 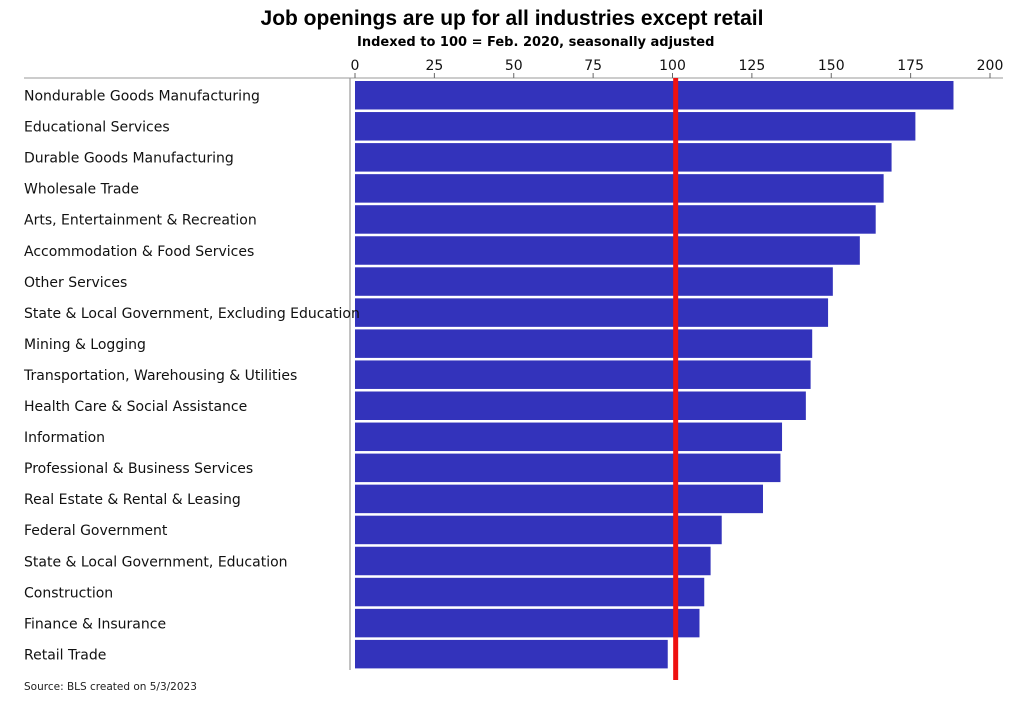 What do you see at coordinates (64, 438) in the screenshot?
I see `category-label: Information` at bounding box center [64, 438].